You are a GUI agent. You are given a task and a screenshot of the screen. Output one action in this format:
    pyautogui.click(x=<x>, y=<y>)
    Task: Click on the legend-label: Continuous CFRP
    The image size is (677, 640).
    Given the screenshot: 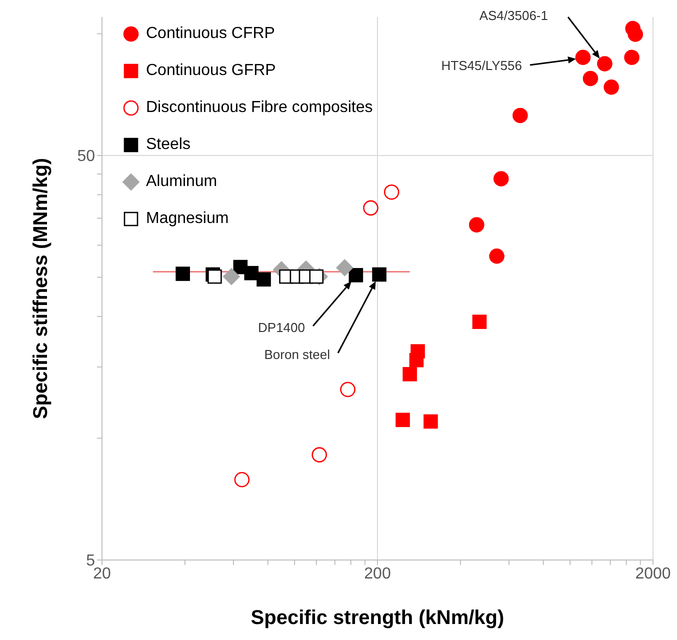 What is the action you would take?
    pyautogui.click(x=210, y=33)
    